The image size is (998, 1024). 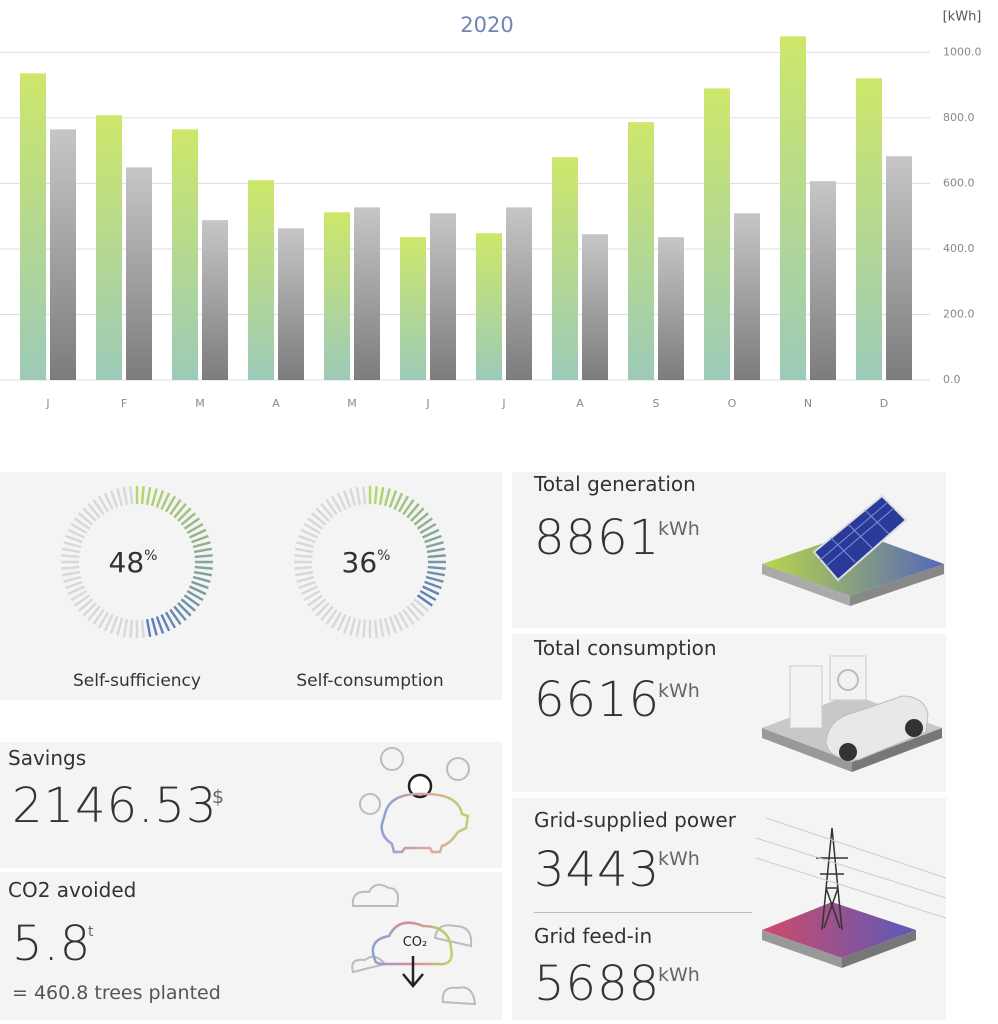 I want to click on gauge-value: 48%, so click(x=133, y=562).